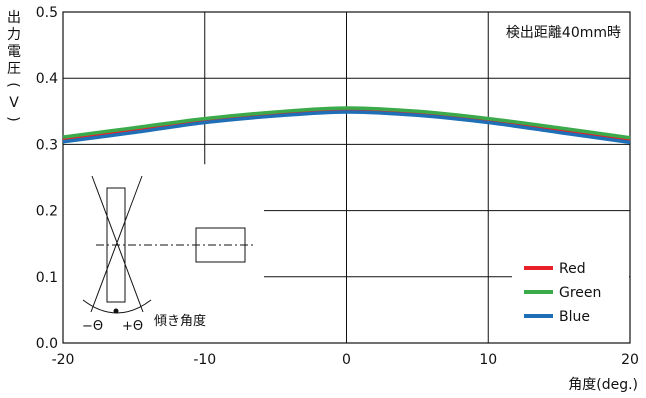 Image resolution: width=646 pixels, height=398 pixels. What do you see at coordinates (14, 69) in the screenshot?
I see `y-axis-label-char: 圧` at bounding box center [14, 69].